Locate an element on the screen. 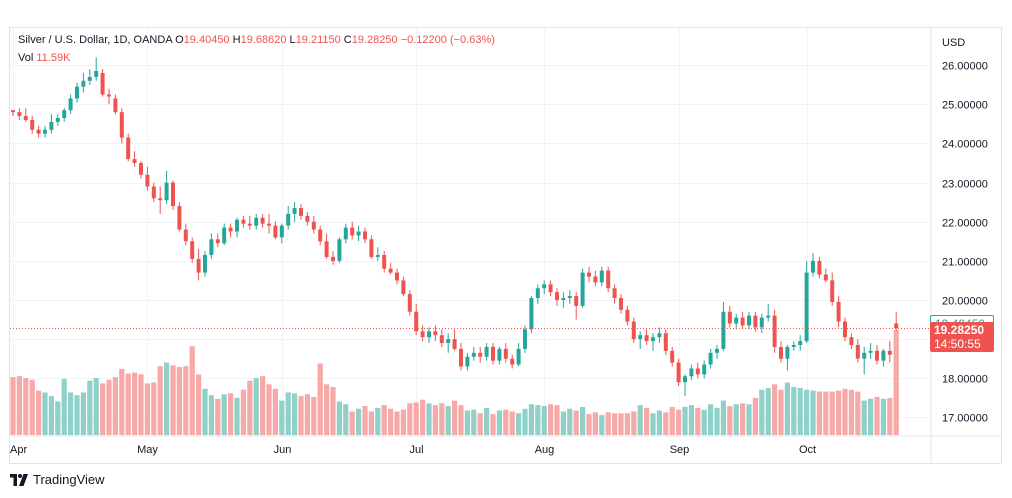  close-label: C is located at coordinates (347, 40).